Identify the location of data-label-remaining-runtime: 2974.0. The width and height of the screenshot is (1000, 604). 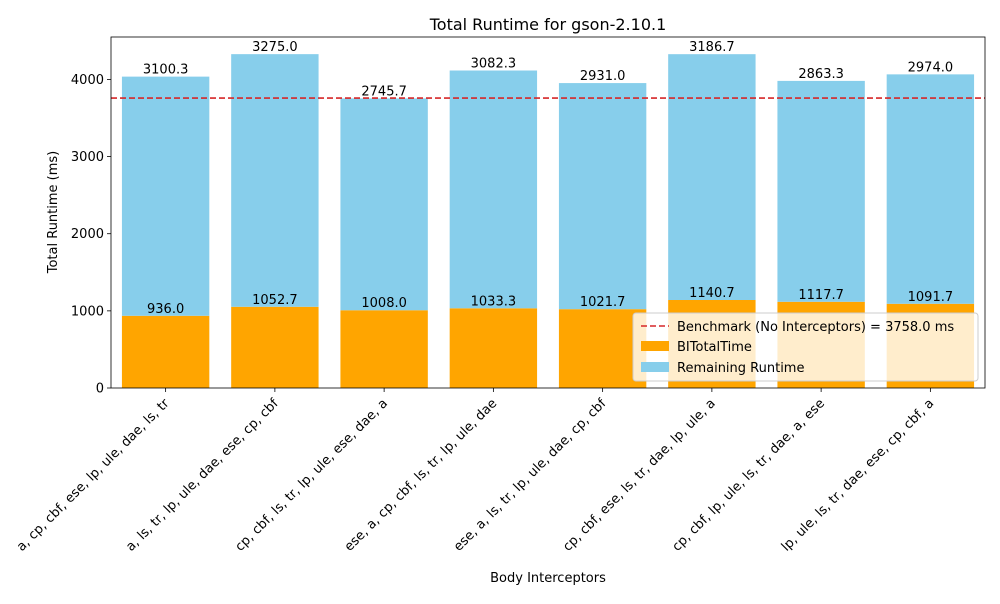
(931, 67).